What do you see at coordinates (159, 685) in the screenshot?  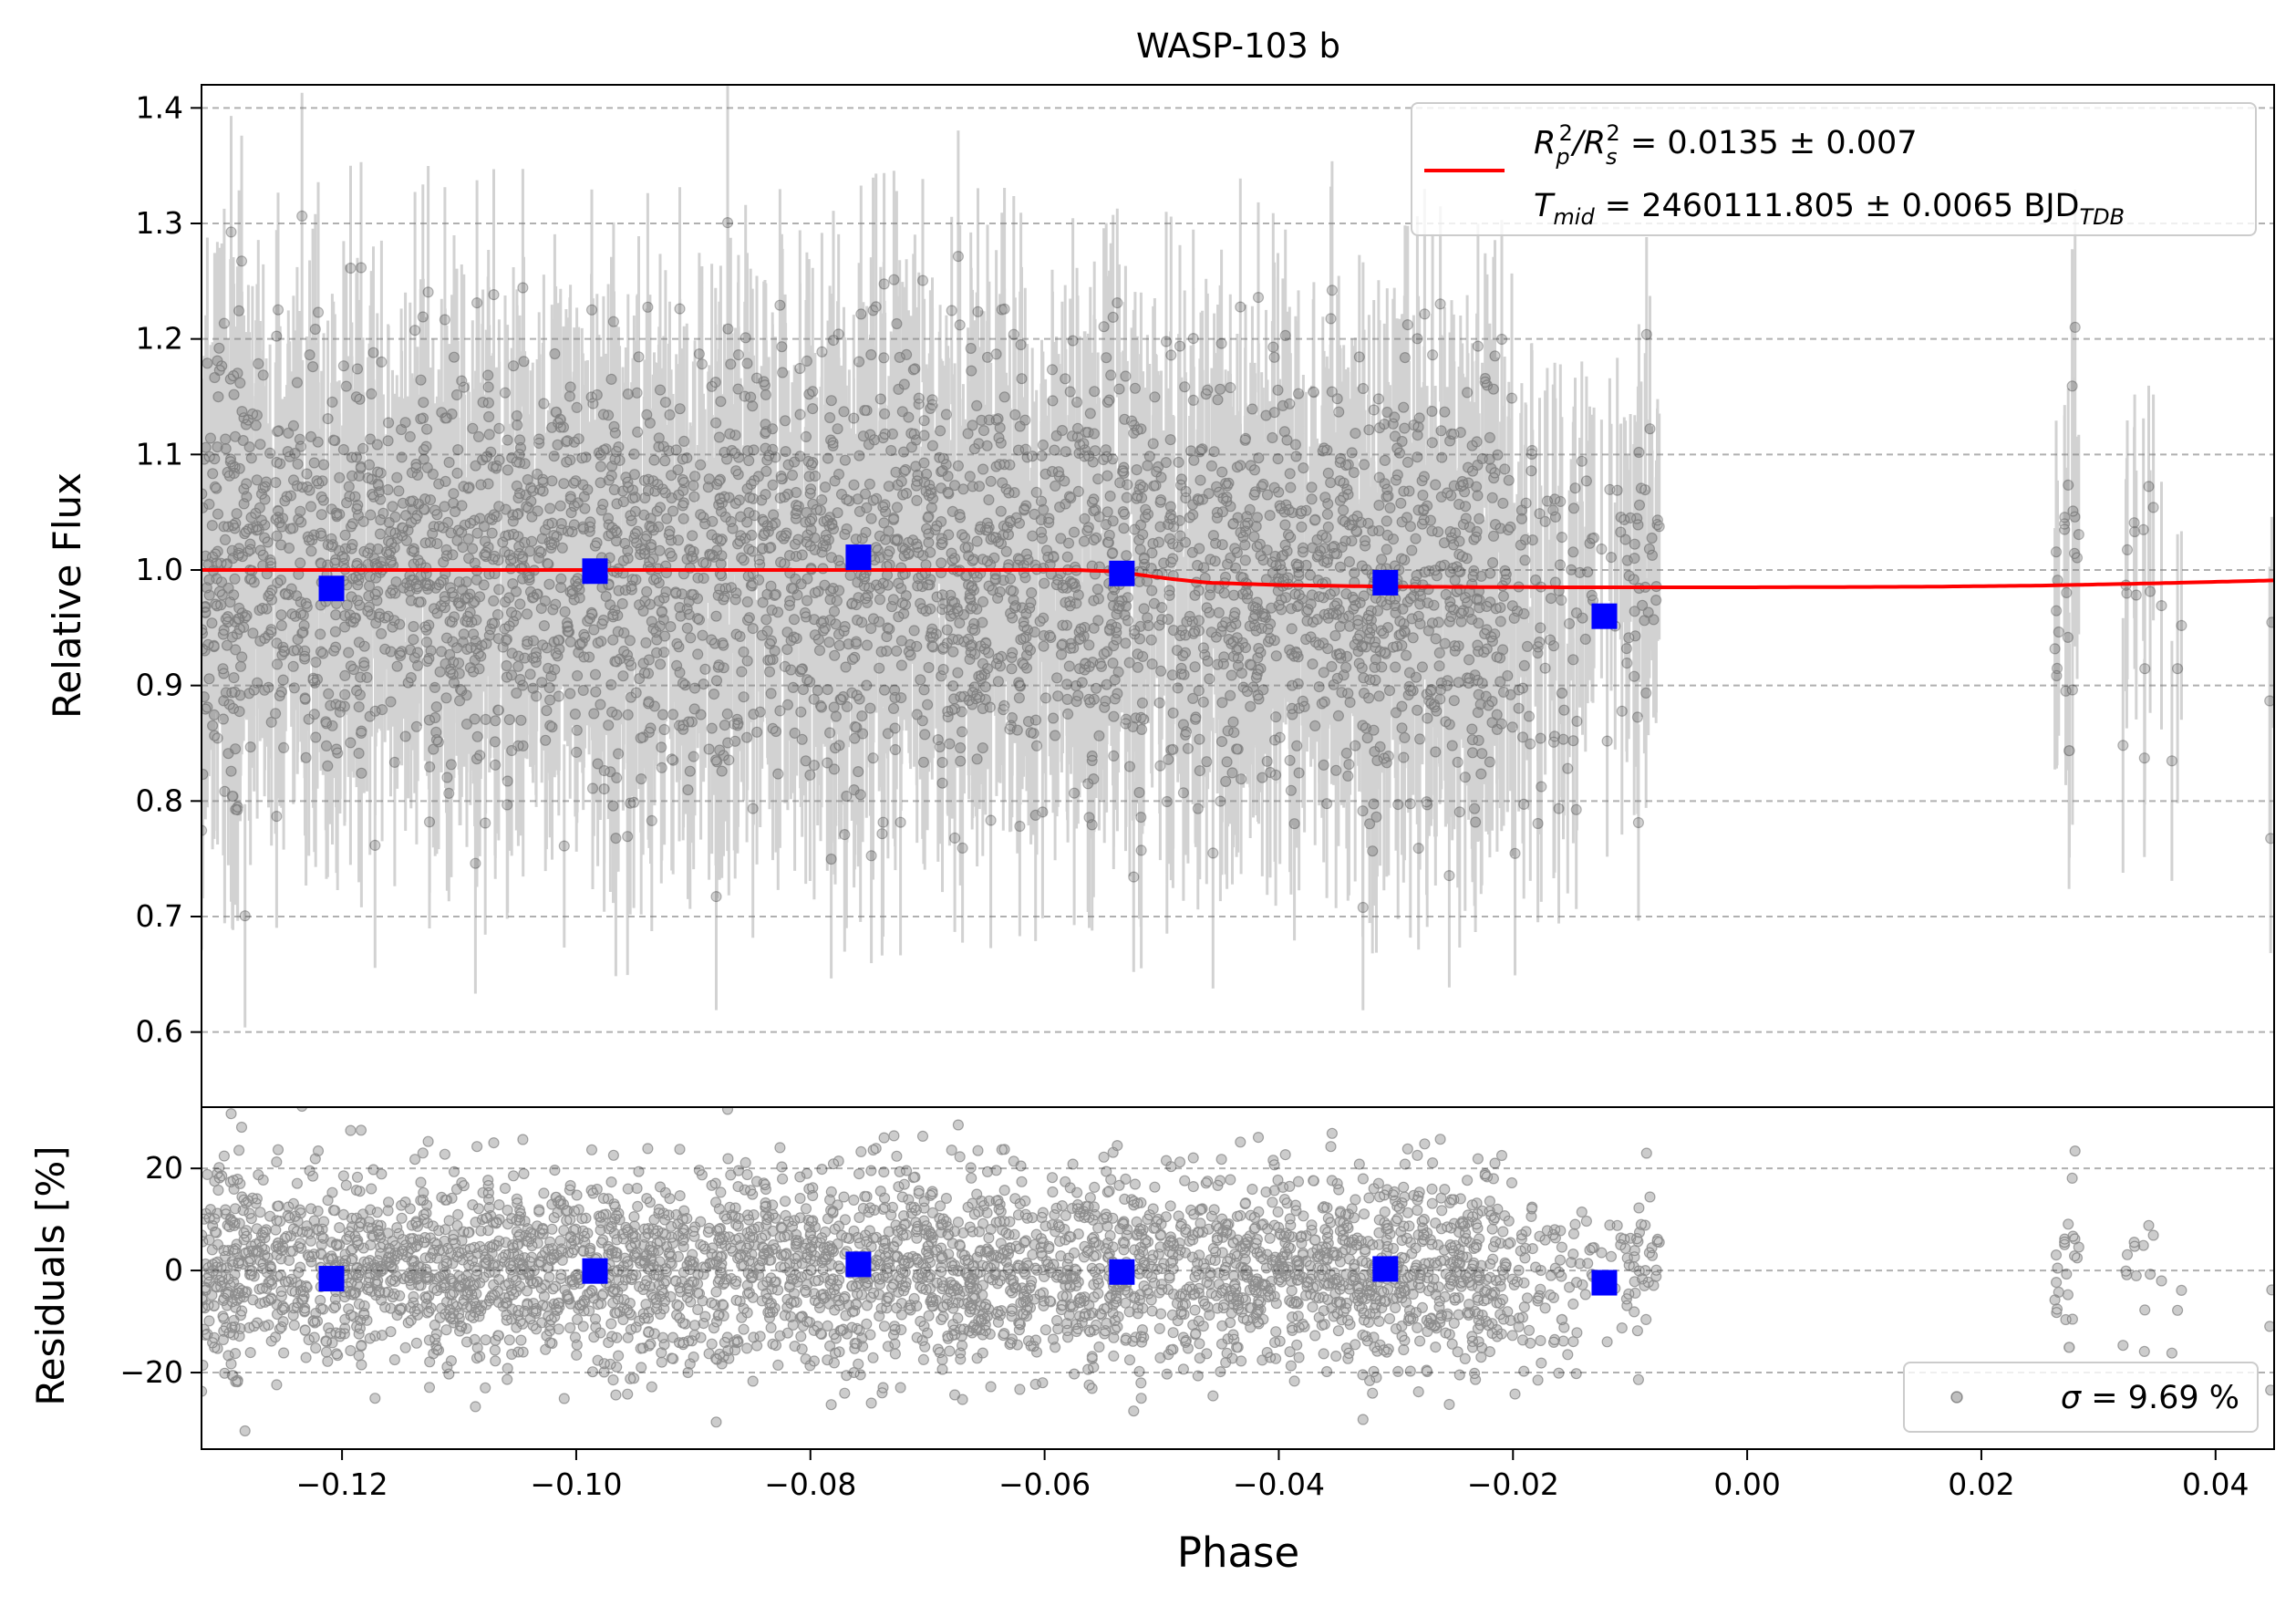 I see `y-tick-label: 0.9` at bounding box center [159, 685].